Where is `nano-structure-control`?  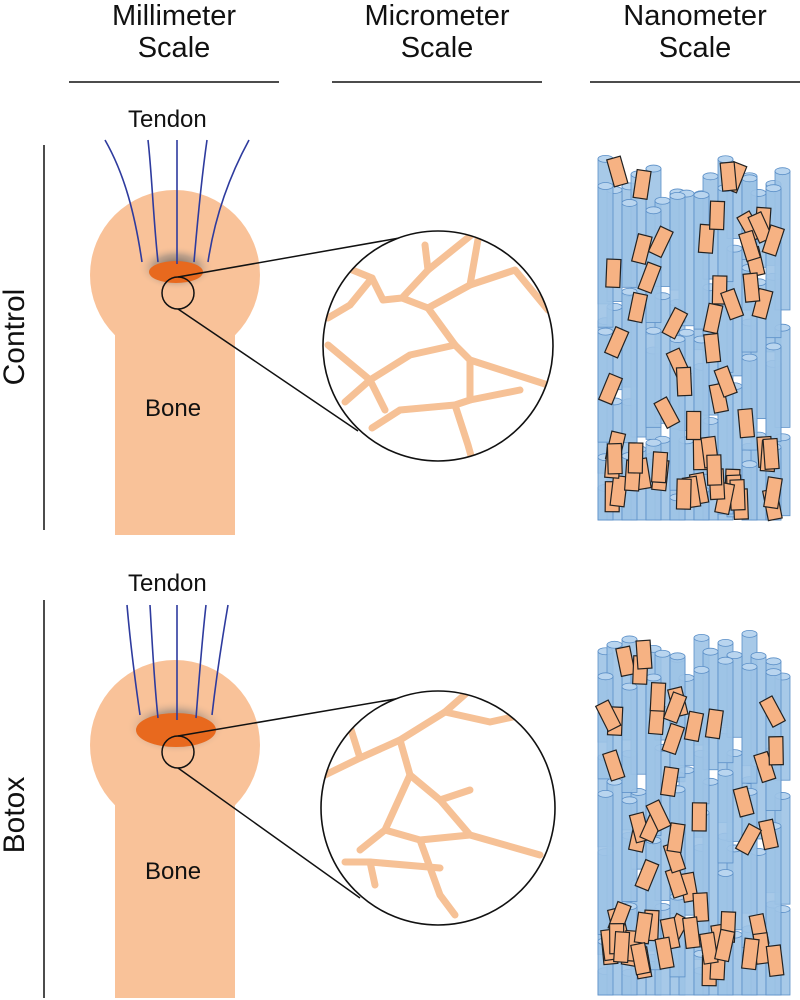 nano-structure-control is located at coordinates (694, 338).